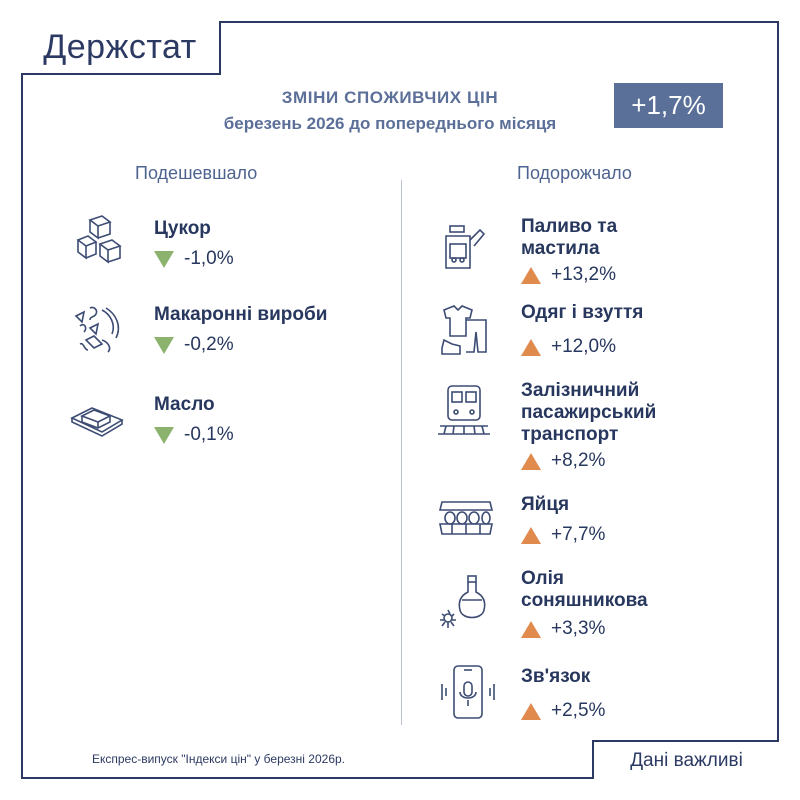 The width and height of the screenshot is (800, 800). I want to click on item-name: Залізничний пасажирський транспорт, so click(588, 413).